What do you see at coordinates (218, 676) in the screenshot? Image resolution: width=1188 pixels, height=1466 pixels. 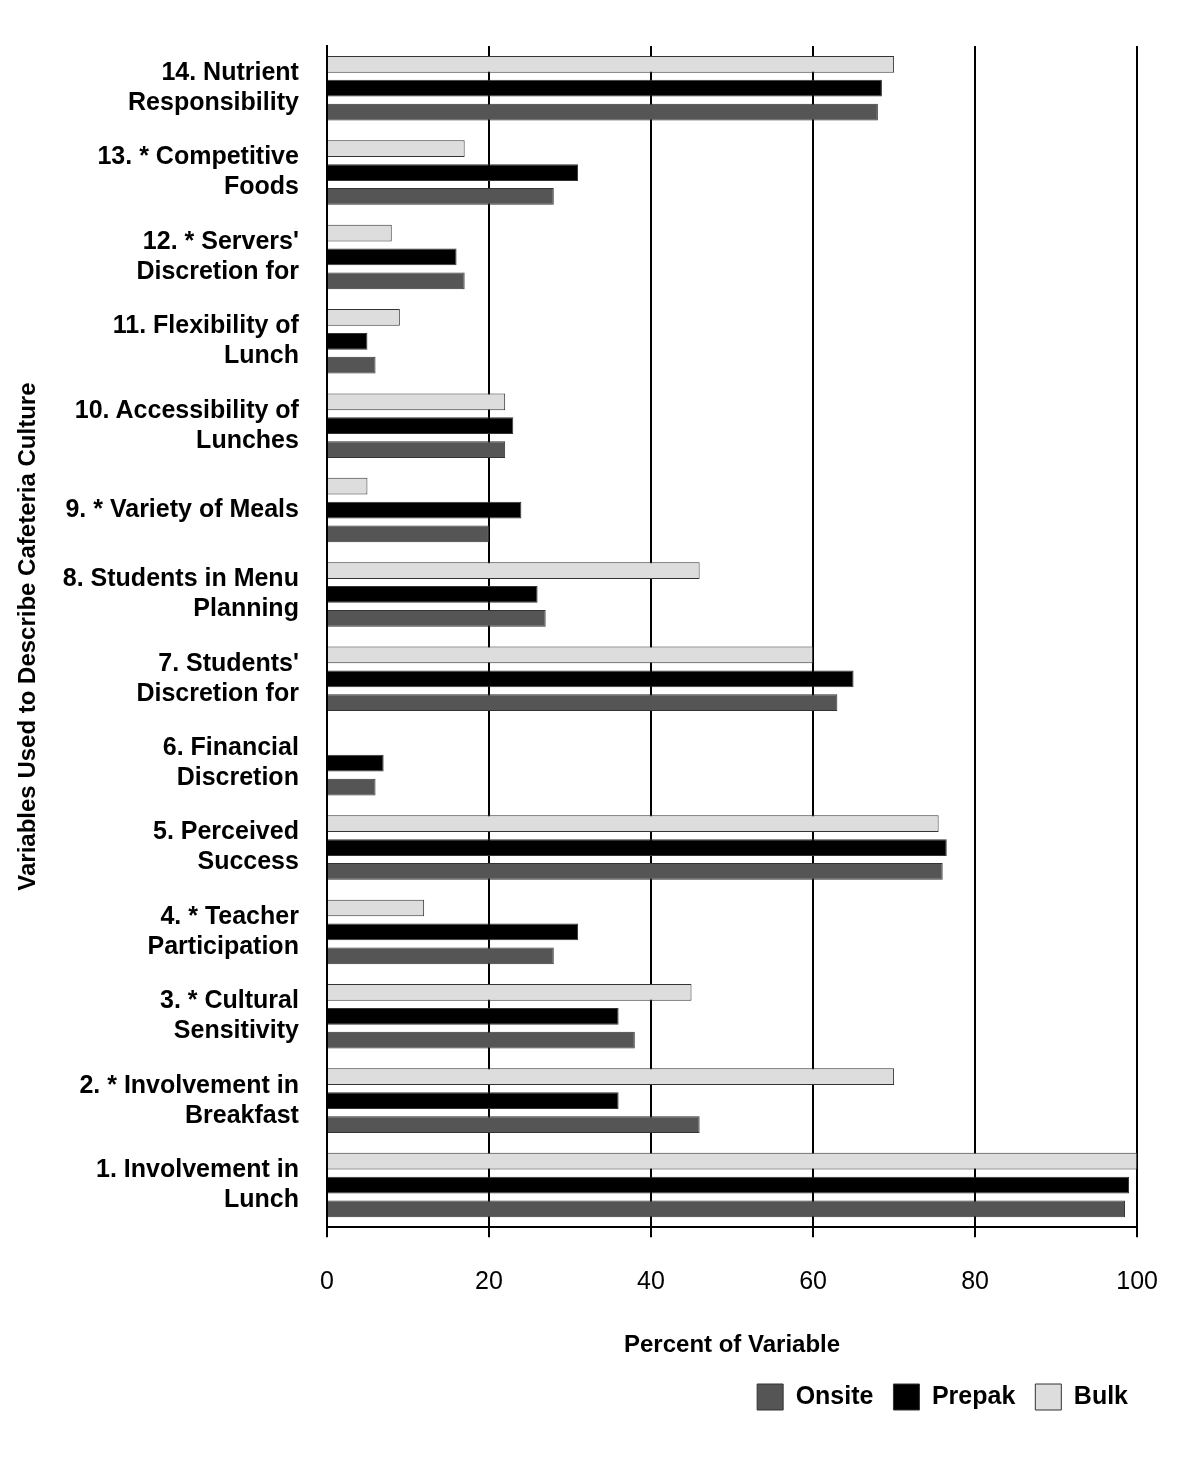 I see `y-tick-label: 7. Students' Discretion for` at bounding box center [218, 676].